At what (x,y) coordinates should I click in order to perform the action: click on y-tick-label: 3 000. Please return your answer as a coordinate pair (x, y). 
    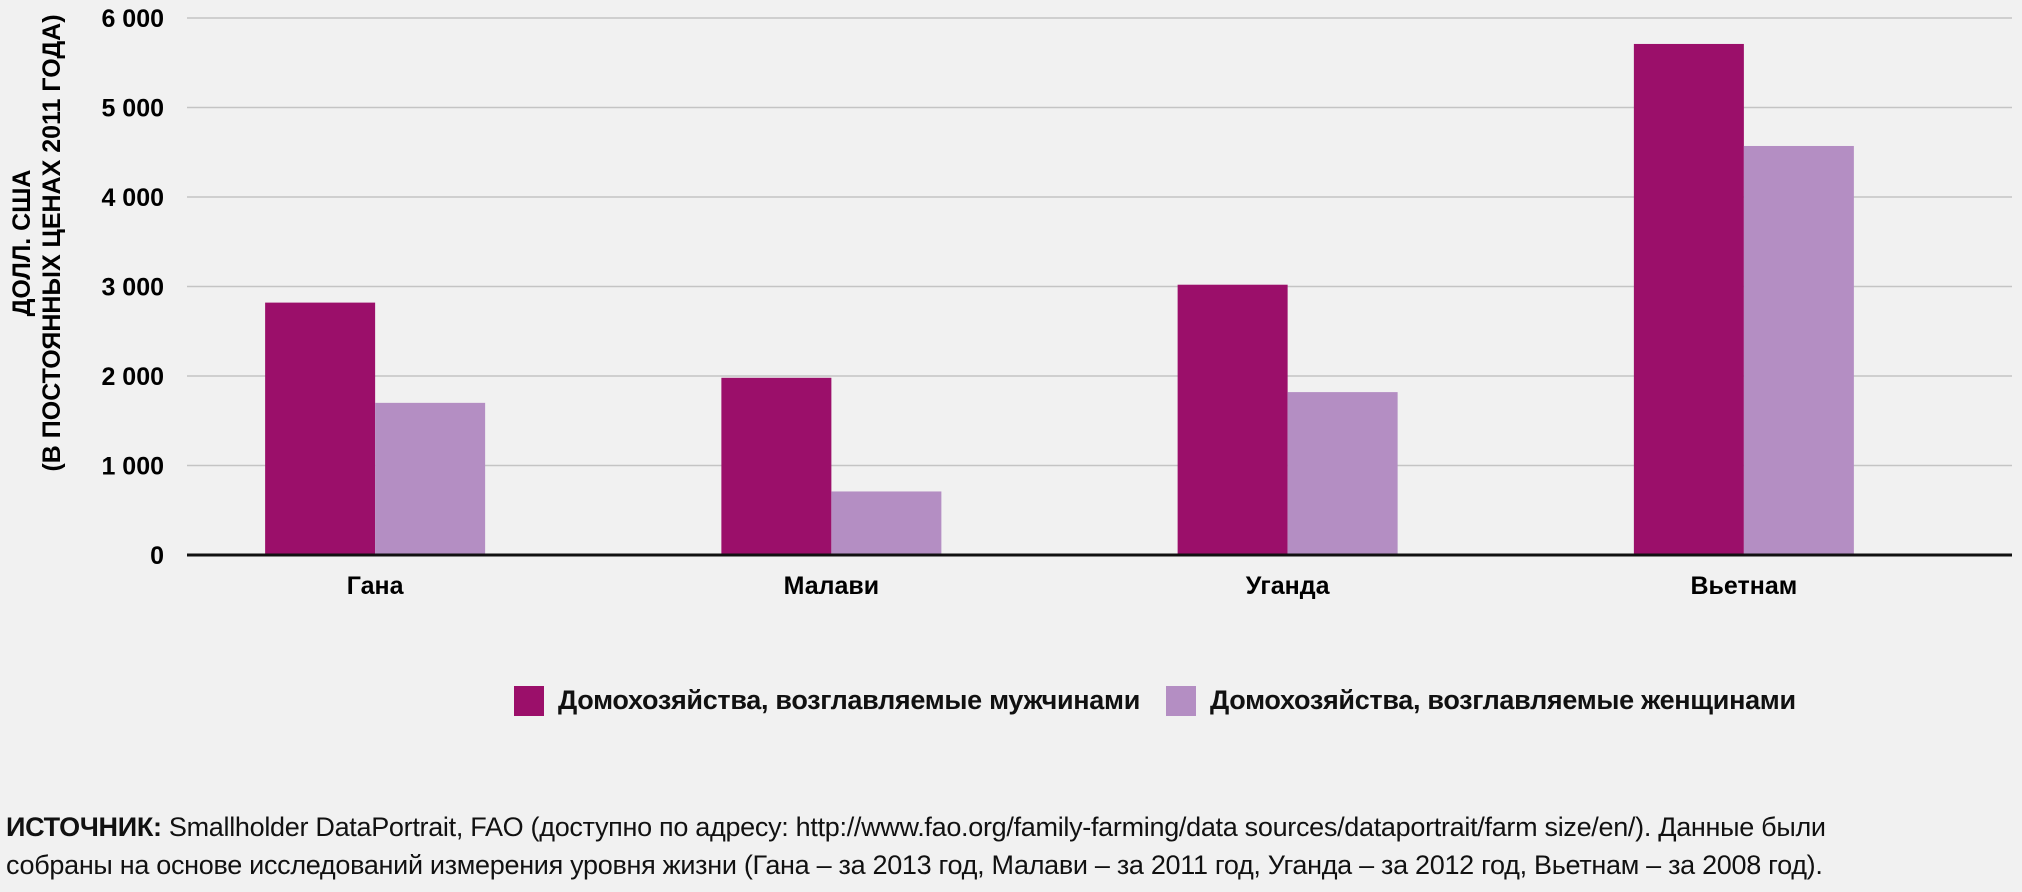
    Looking at the image, I should click on (132, 288).